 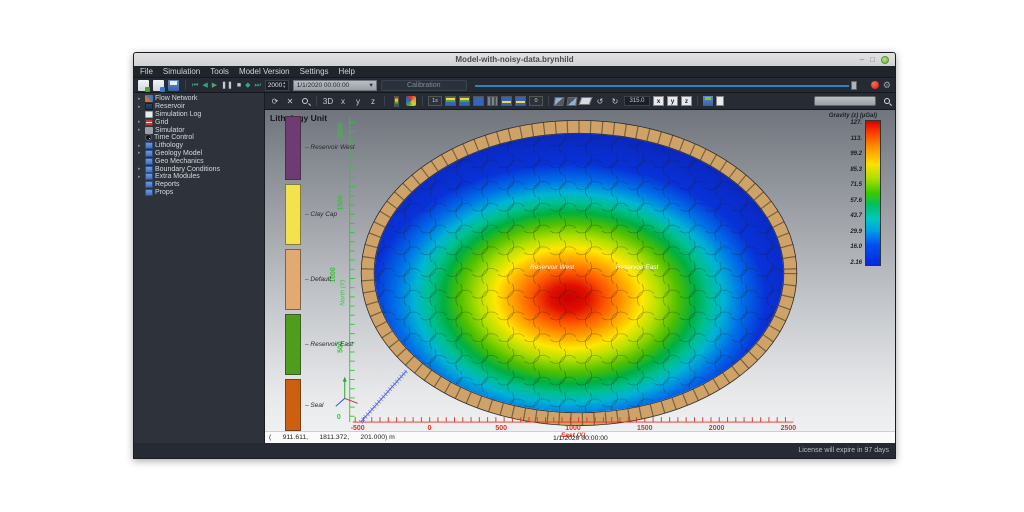 What do you see at coordinates (672, 101) in the screenshot?
I see `plane-y-button: y` at bounding box center [672, 101].